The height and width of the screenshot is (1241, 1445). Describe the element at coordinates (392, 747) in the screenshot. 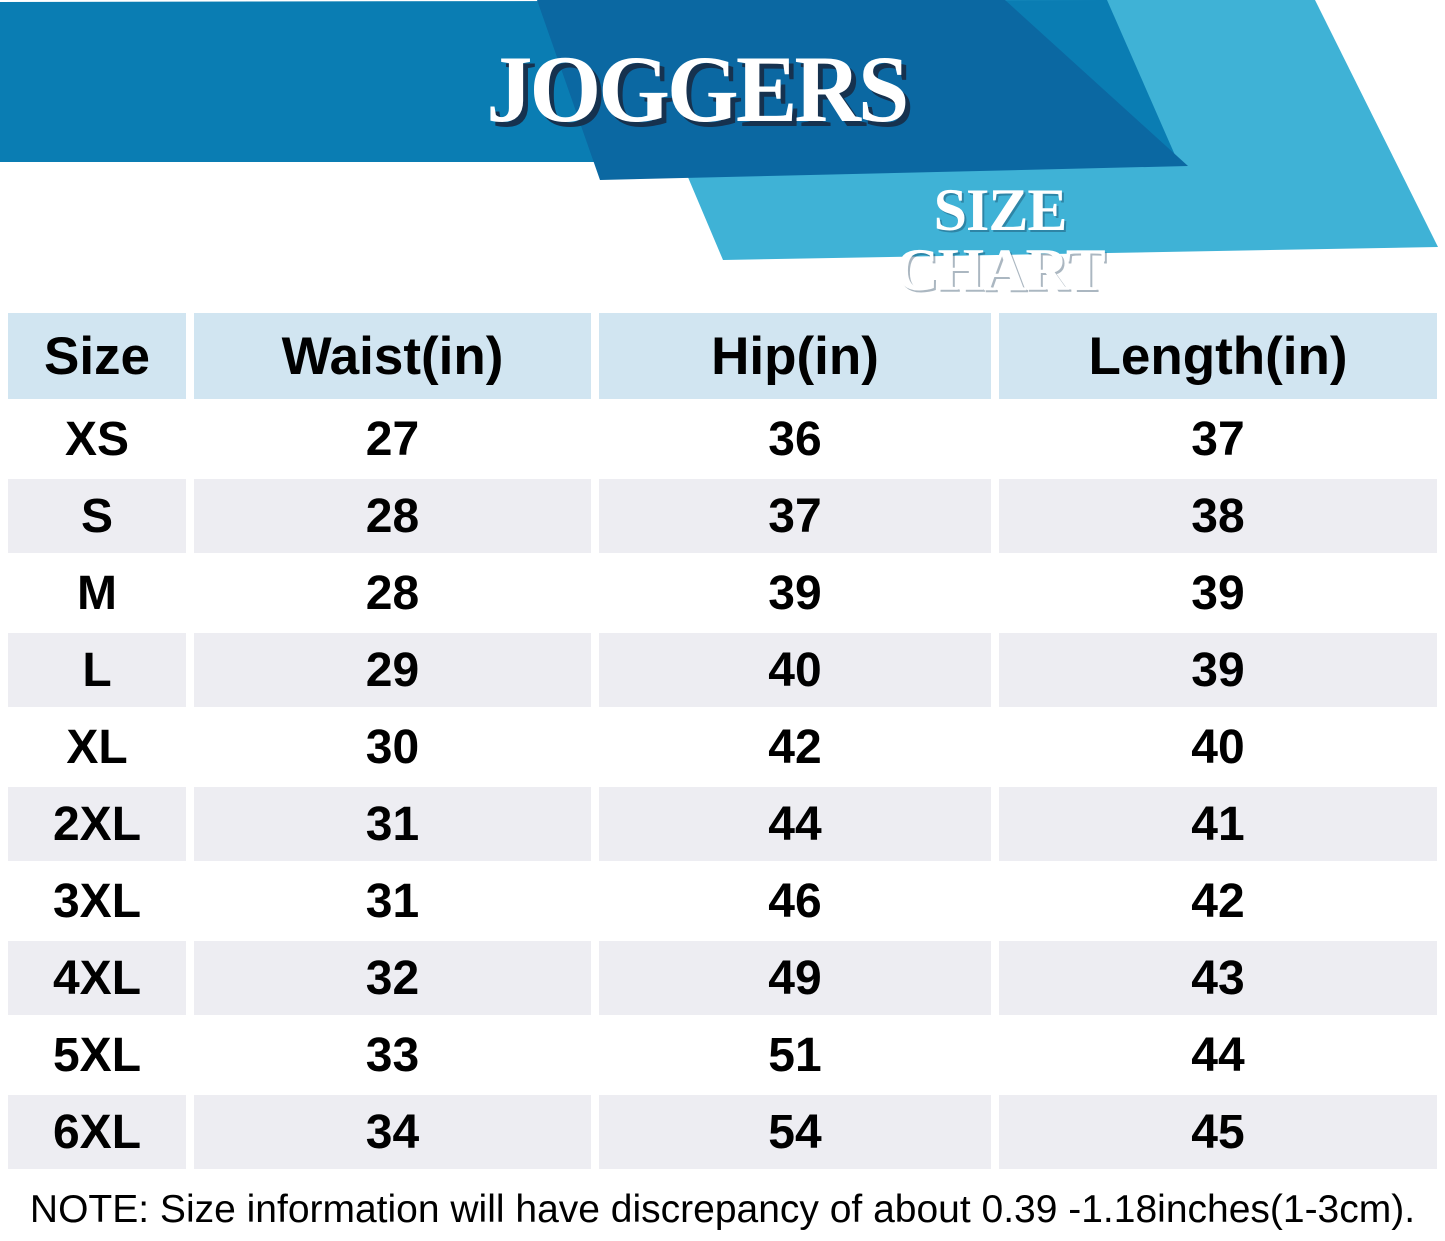

I see `cell-waist: 30` at that location.